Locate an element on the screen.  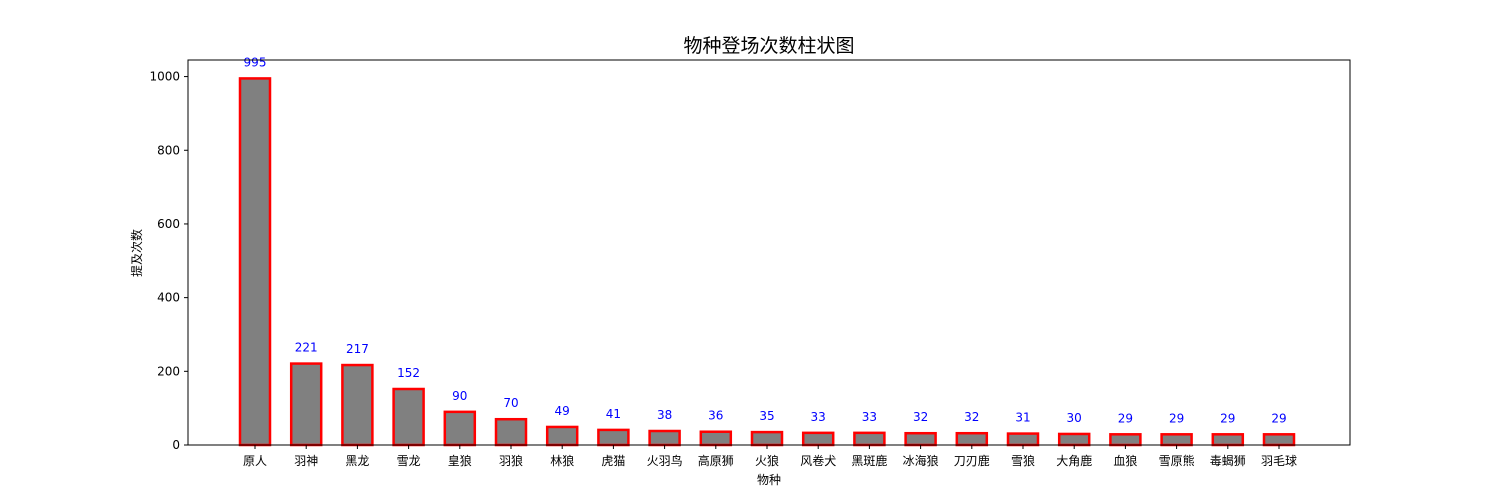
bar-黑龙 is located at coordinates (357, 405).